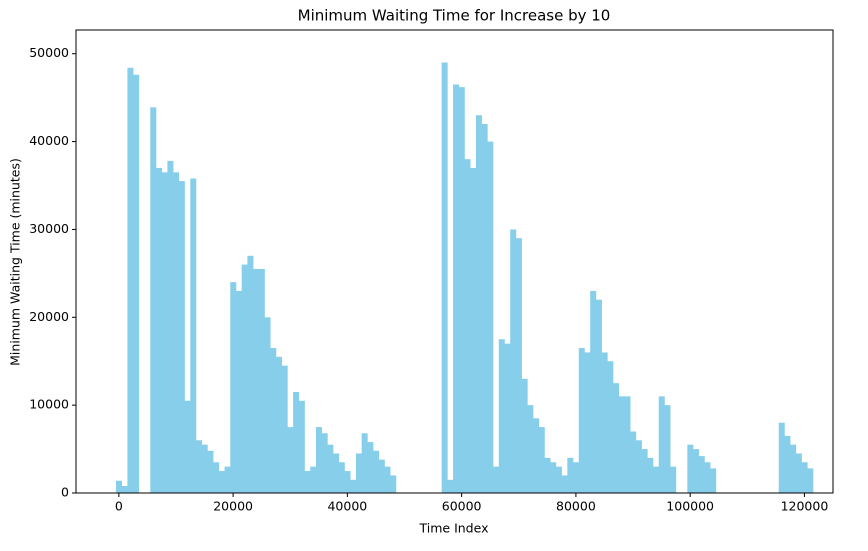 The image size is (868, 551). I want to click on y-tick-label: 10000, so click(49, 404).